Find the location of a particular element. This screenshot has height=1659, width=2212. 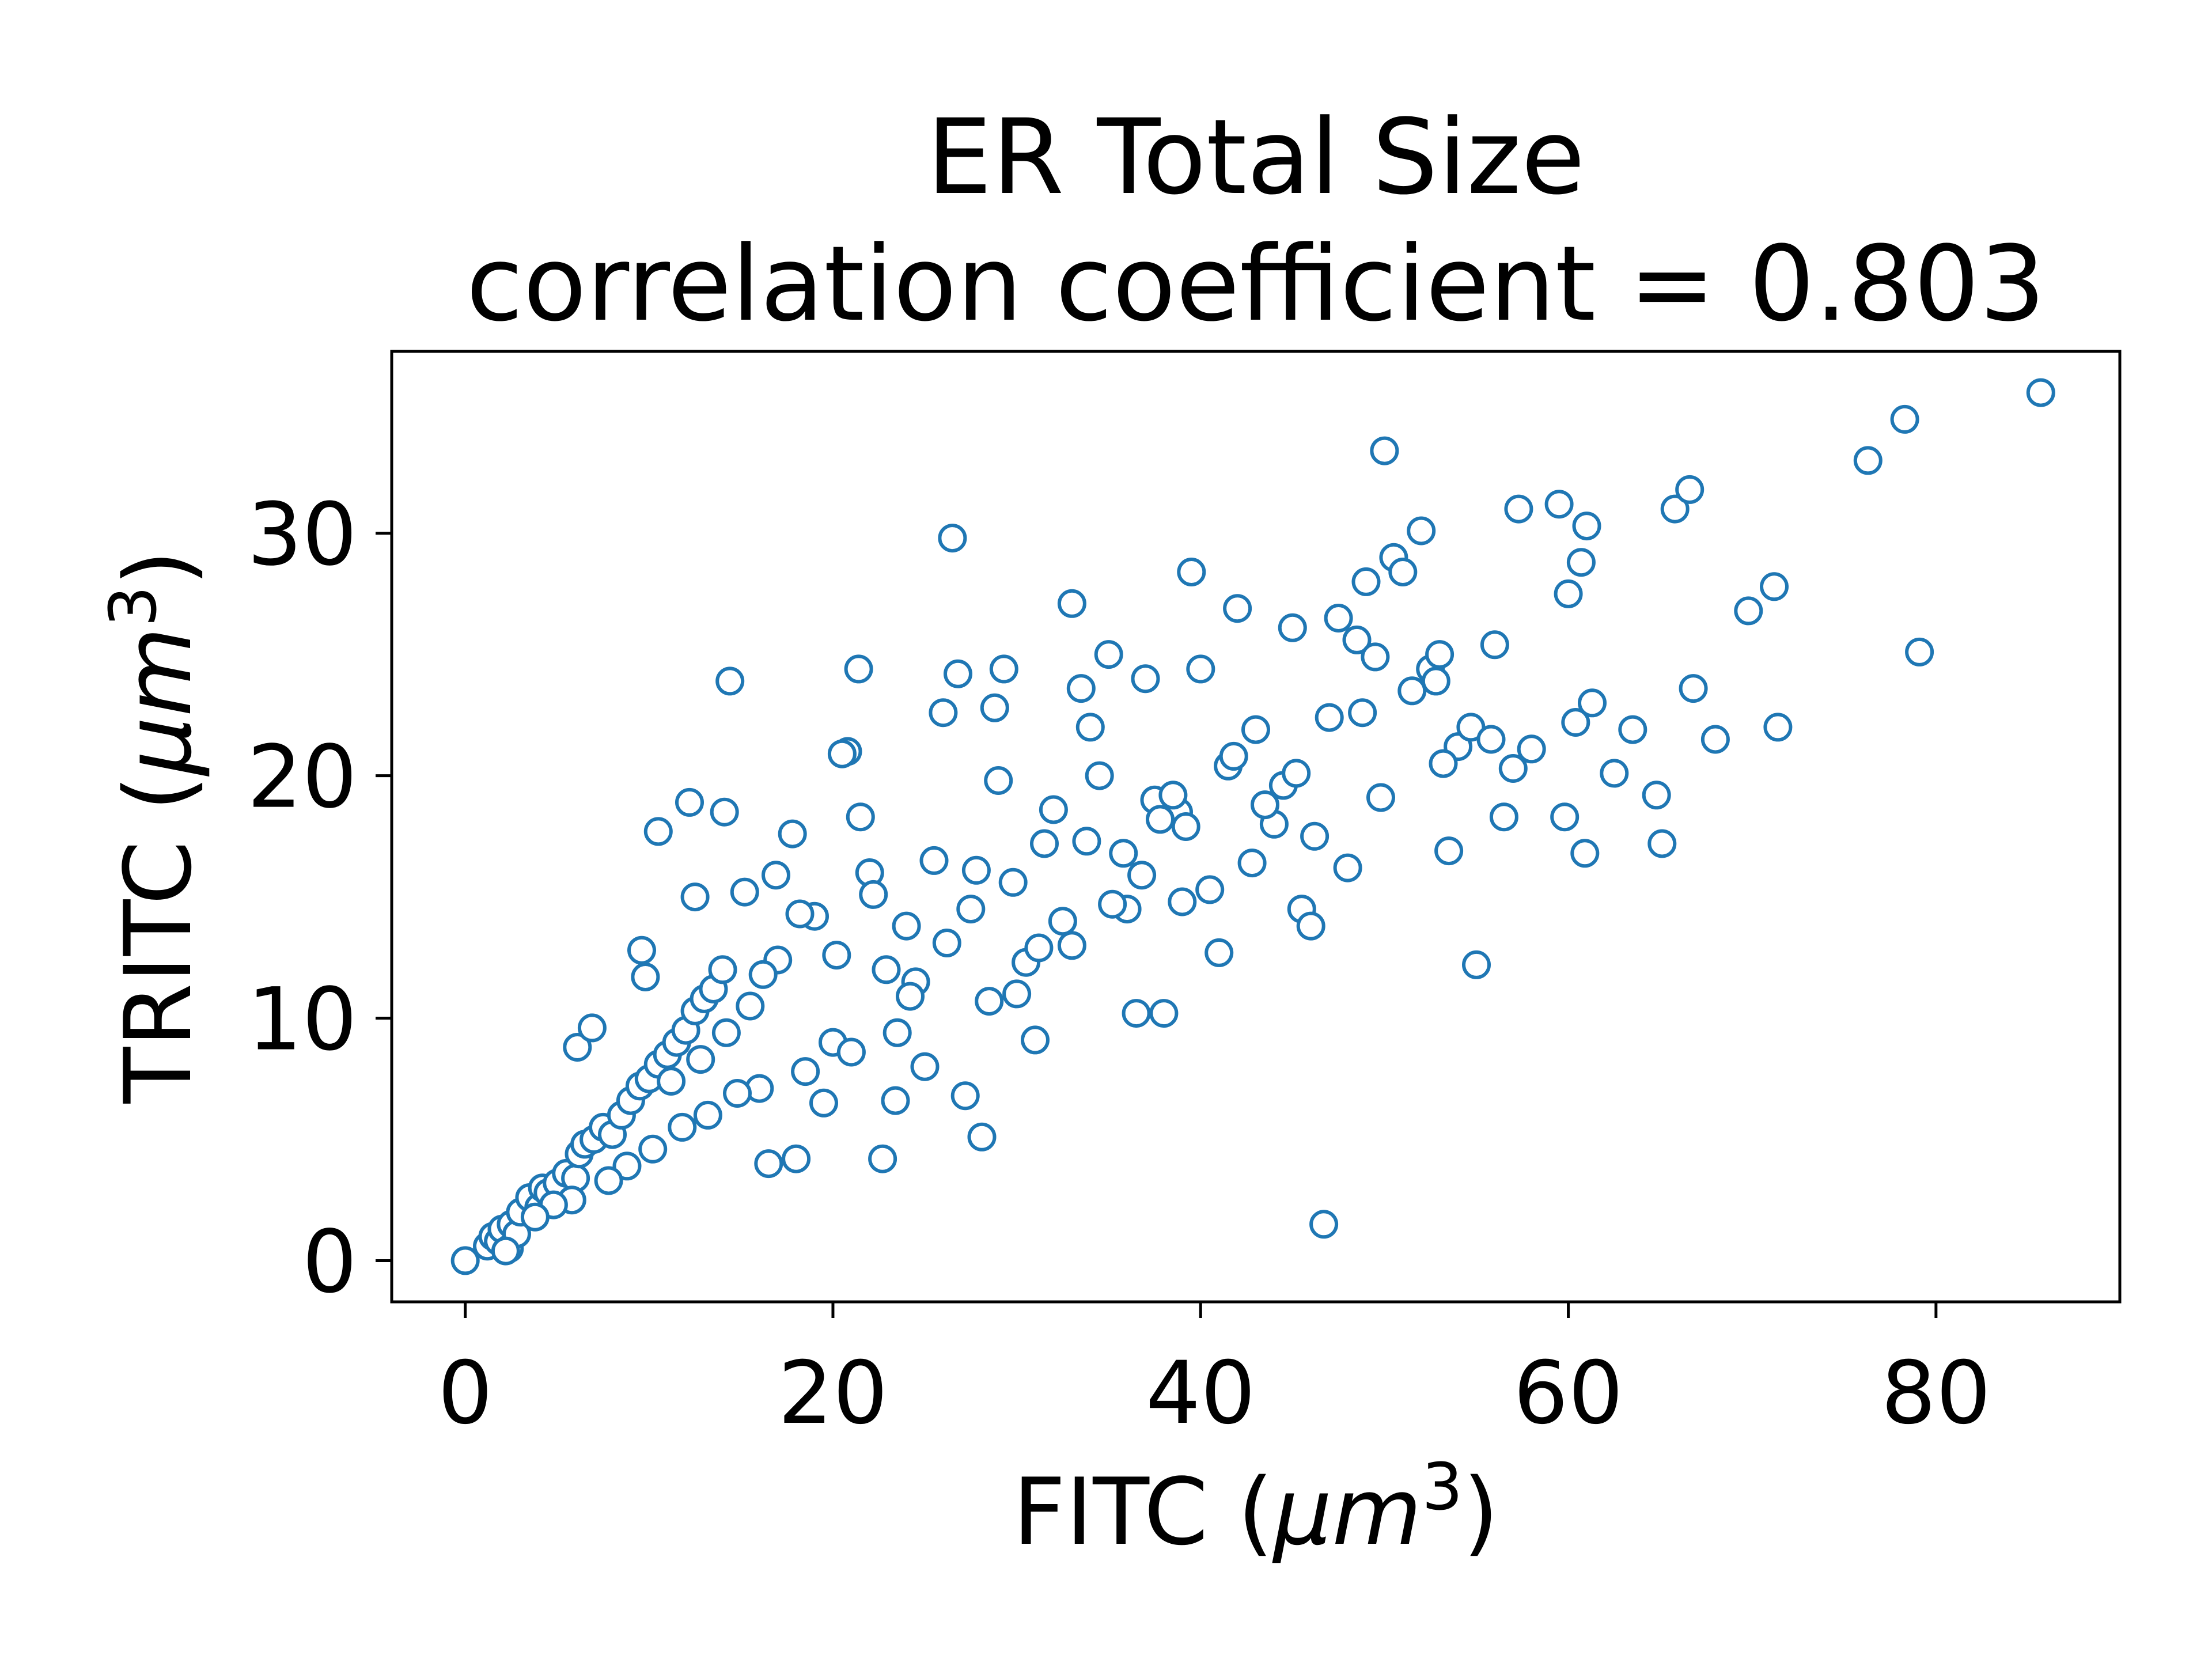

x-axis-label-prefix: FITC ( is located at coordinates (1143, 1512).